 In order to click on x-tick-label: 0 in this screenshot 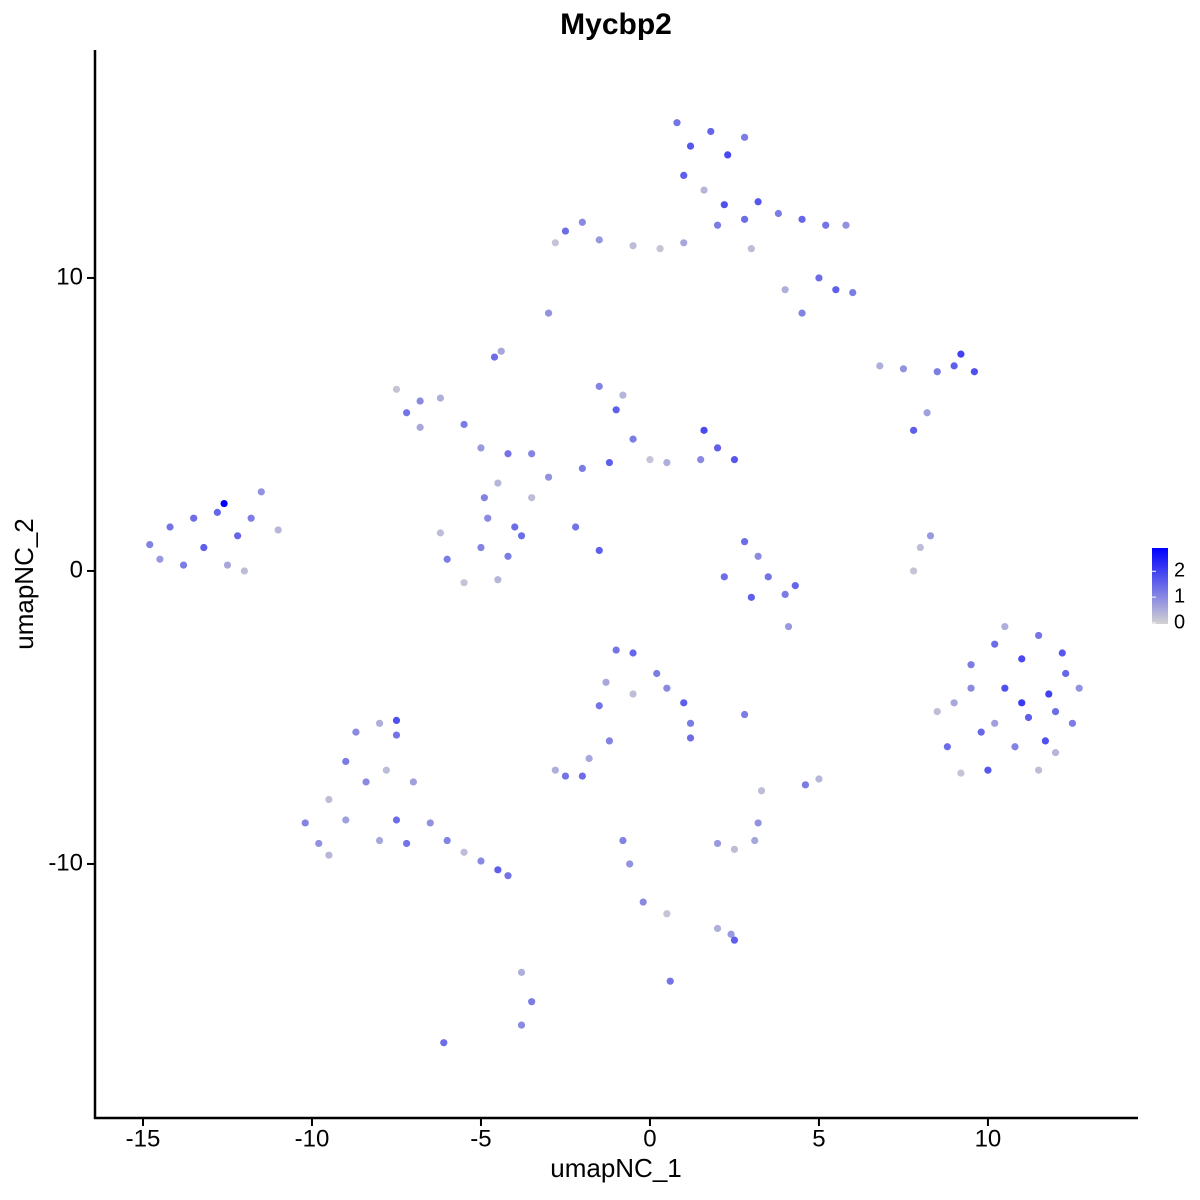, I will do `click(649, 1138)`.